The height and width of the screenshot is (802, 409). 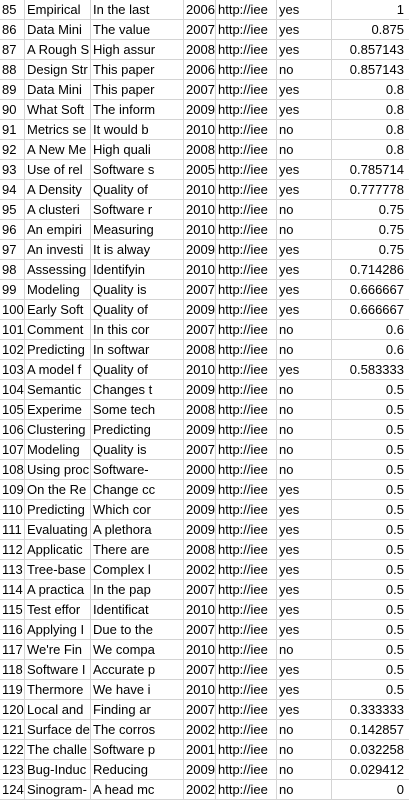 What do you see at coordinates (137, 269) in the screenshot?
I see `cell-abstract: Identifyin` at bounding box center [137, 269].